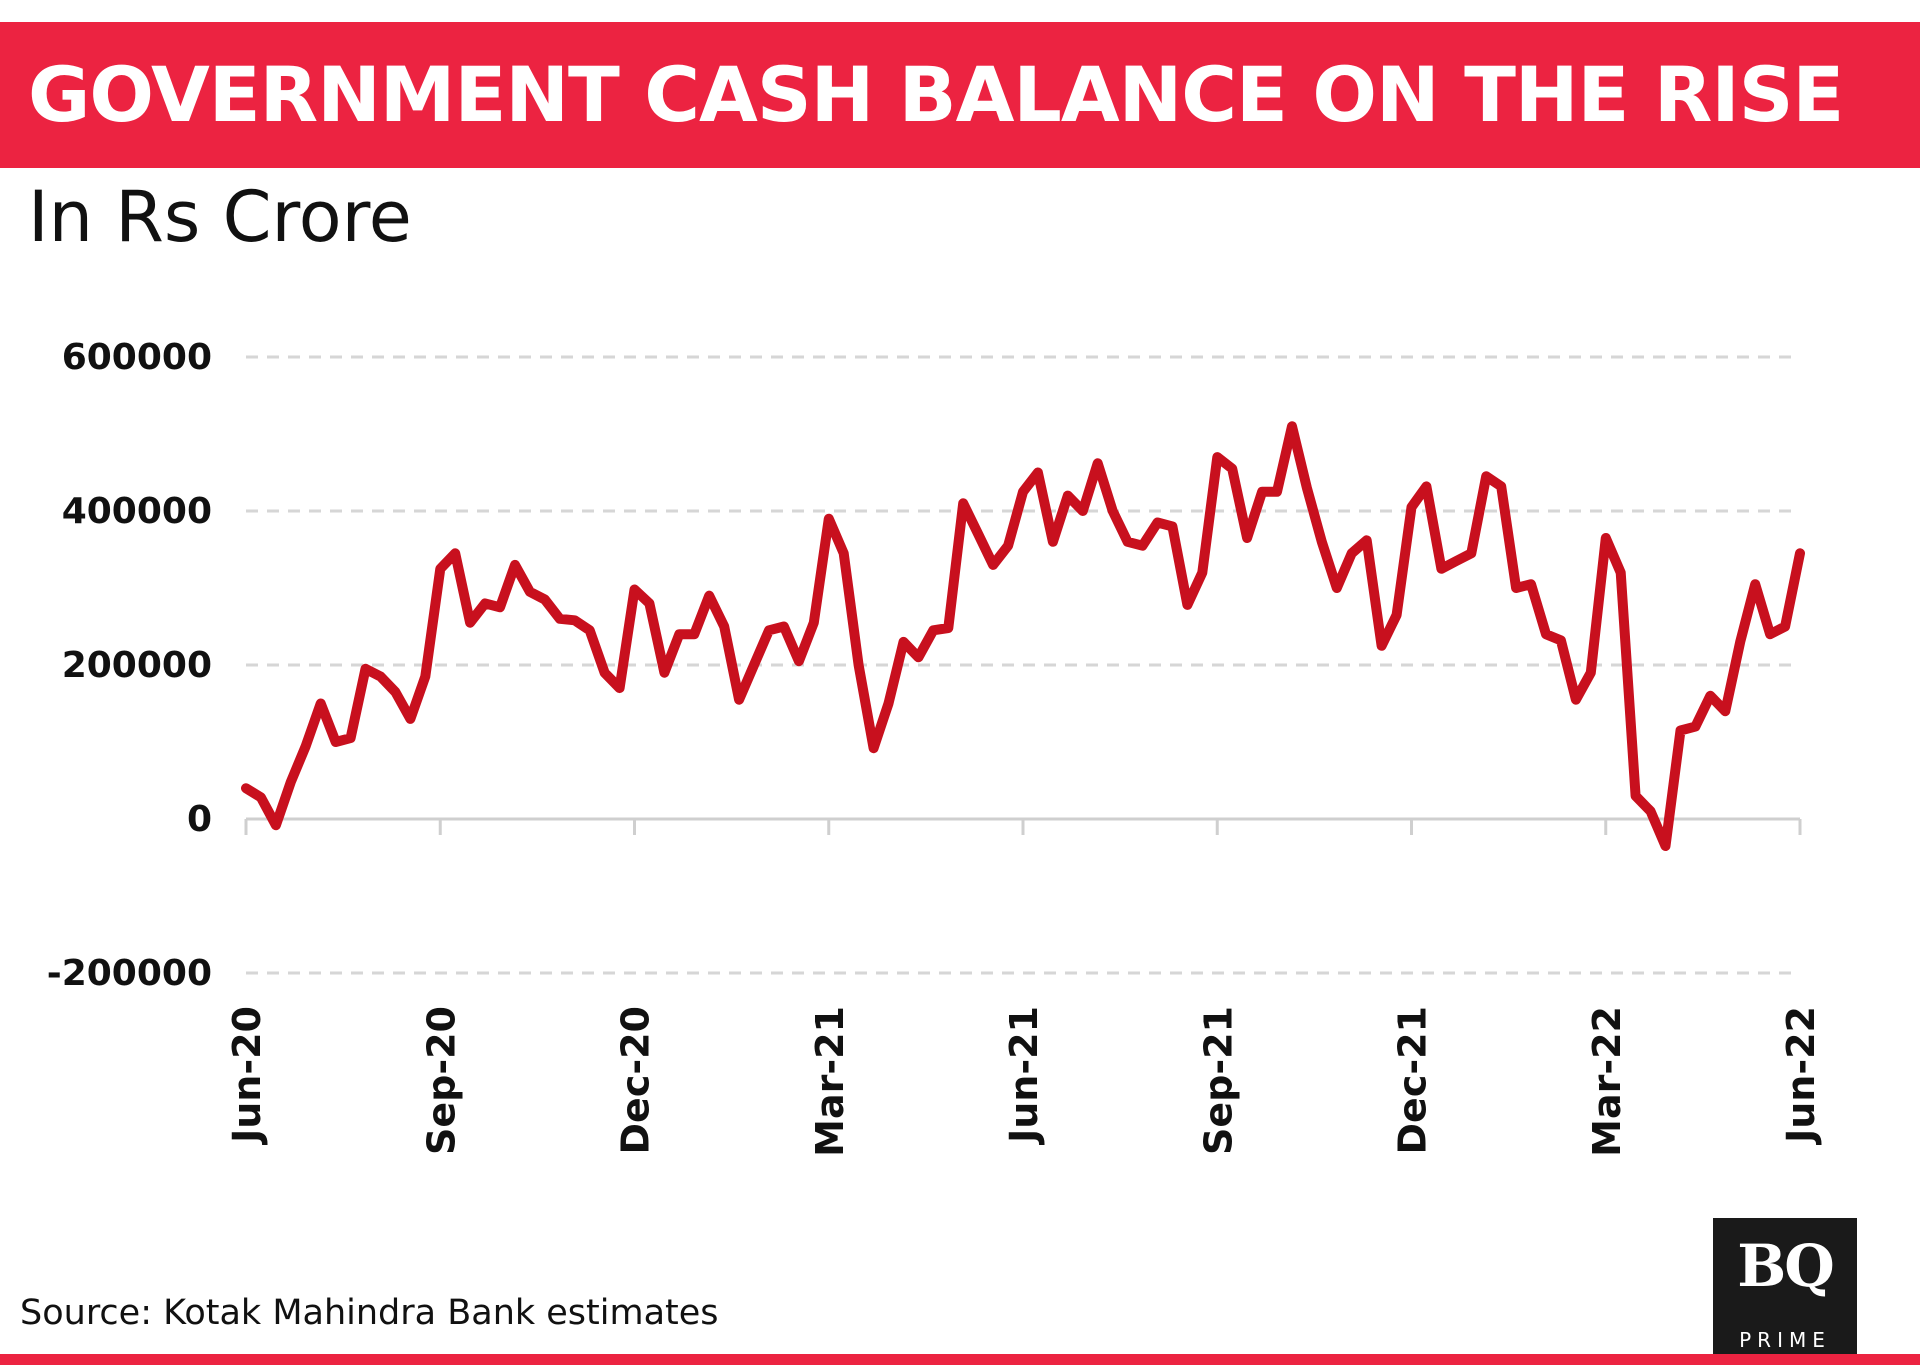  I want to click on y-axis-ticks: 600000 400000 200000 0 -200000, so click(129, 665).